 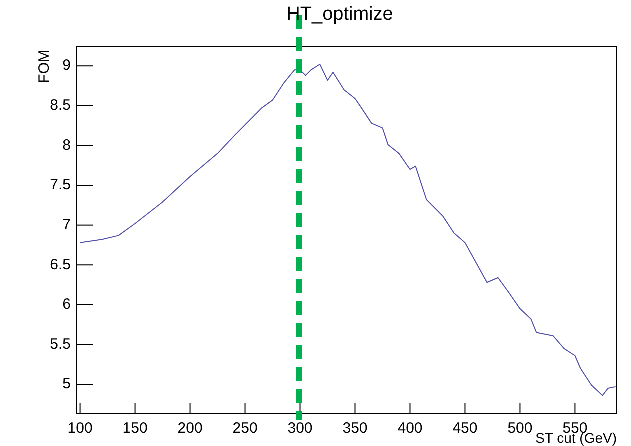 I want to click on y-tick-label: 6.5, so click(x=60, y=265).